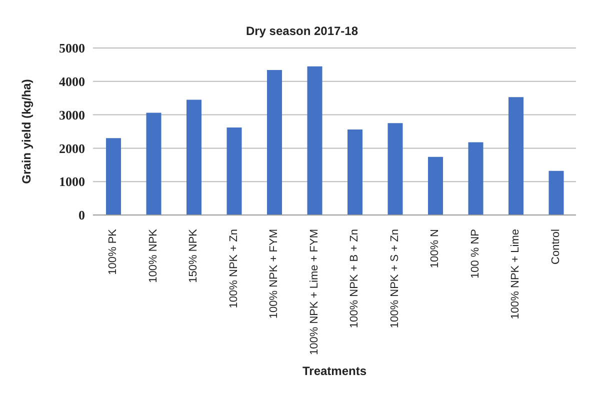 The width and height of the screenshot is (604, 403). Describe the element at coordinates (234, 268) in the screenshot. I see `x-tick-label: 100% NPK + Zn` at that location.